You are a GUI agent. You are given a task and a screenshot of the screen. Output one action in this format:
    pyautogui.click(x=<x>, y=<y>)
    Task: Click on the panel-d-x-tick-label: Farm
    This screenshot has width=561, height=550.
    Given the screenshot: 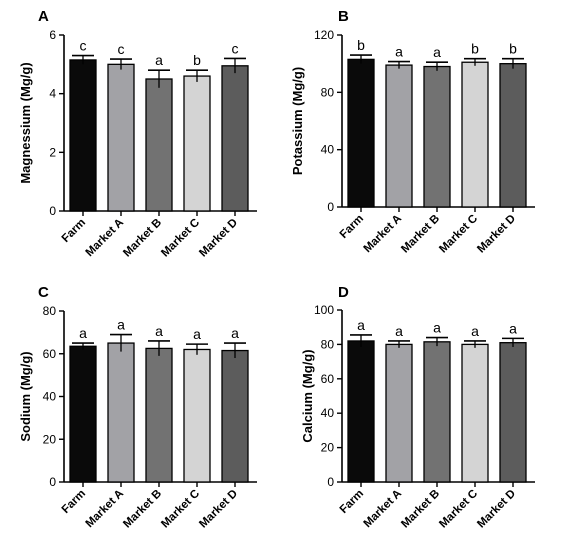 What is the action you would take?
    pyautogui.click(x=352, y=502)
    